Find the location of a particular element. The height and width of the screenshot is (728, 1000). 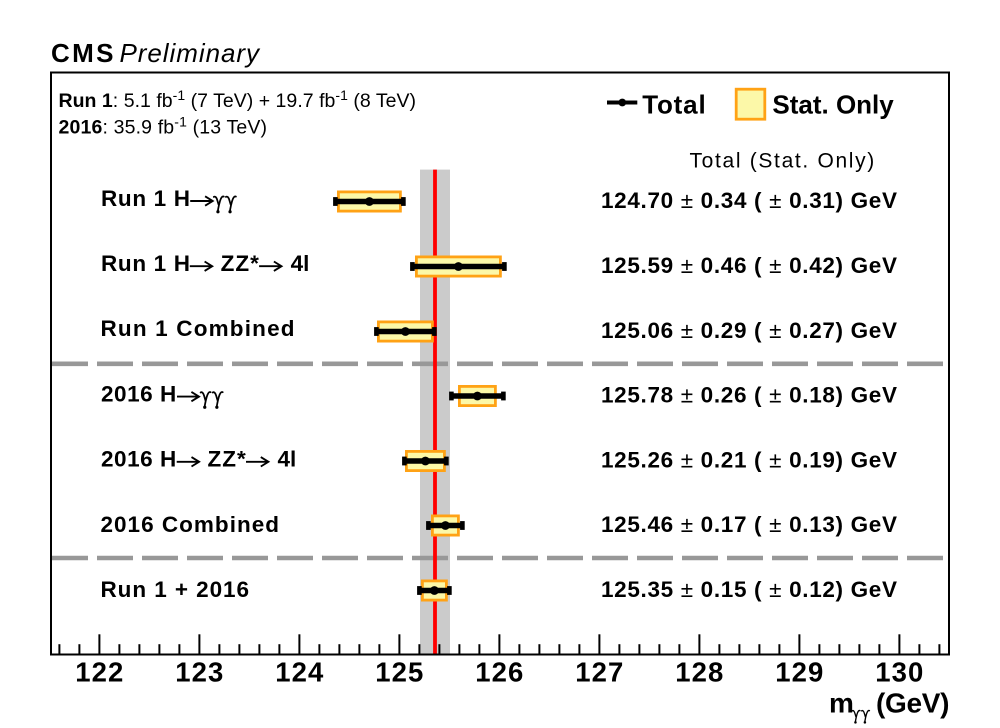

svg-text: (GeV) is located at coordinates (913, 703).